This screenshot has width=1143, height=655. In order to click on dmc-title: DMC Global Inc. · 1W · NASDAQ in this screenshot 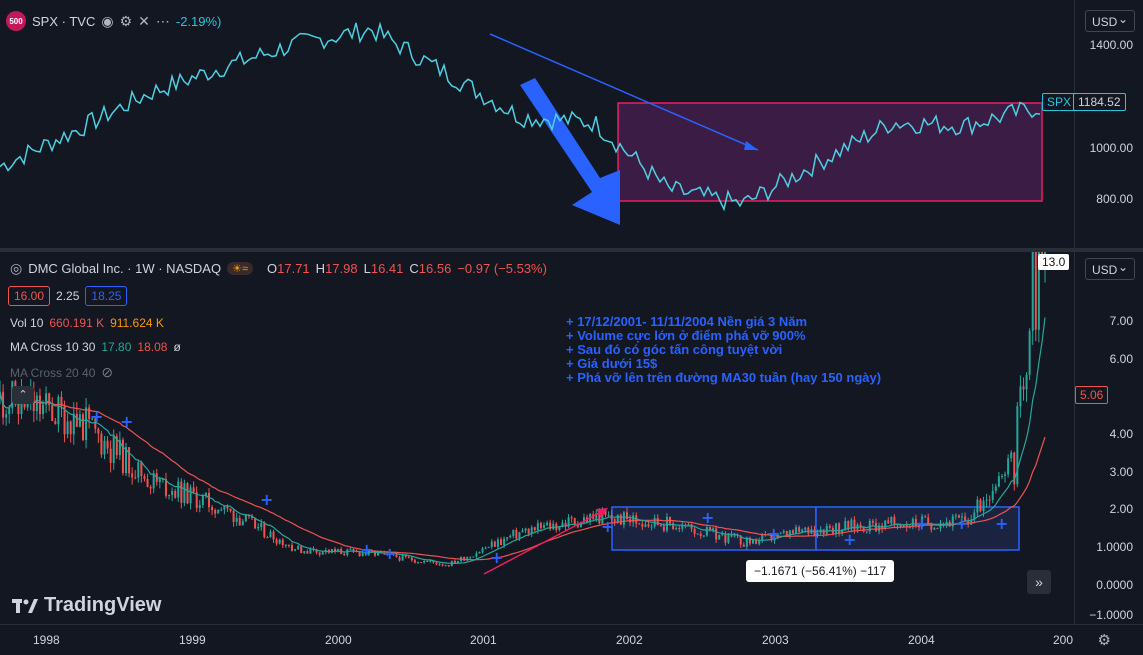, I will do `click(125, 268)`.